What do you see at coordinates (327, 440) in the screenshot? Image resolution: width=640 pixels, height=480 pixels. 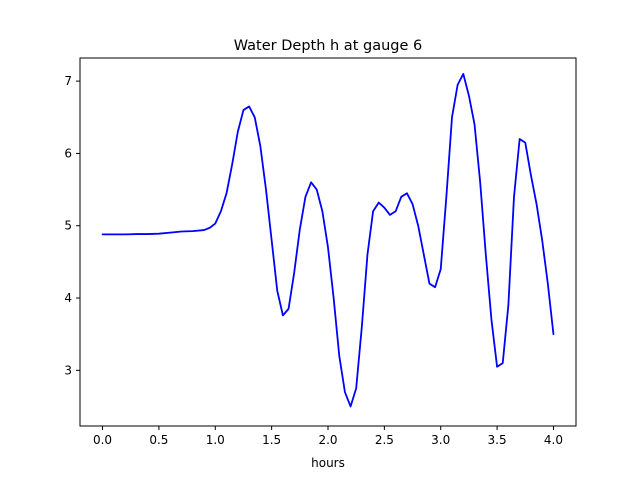 I see `x-tick-label: 2.0` at bounding box center [327, 440].